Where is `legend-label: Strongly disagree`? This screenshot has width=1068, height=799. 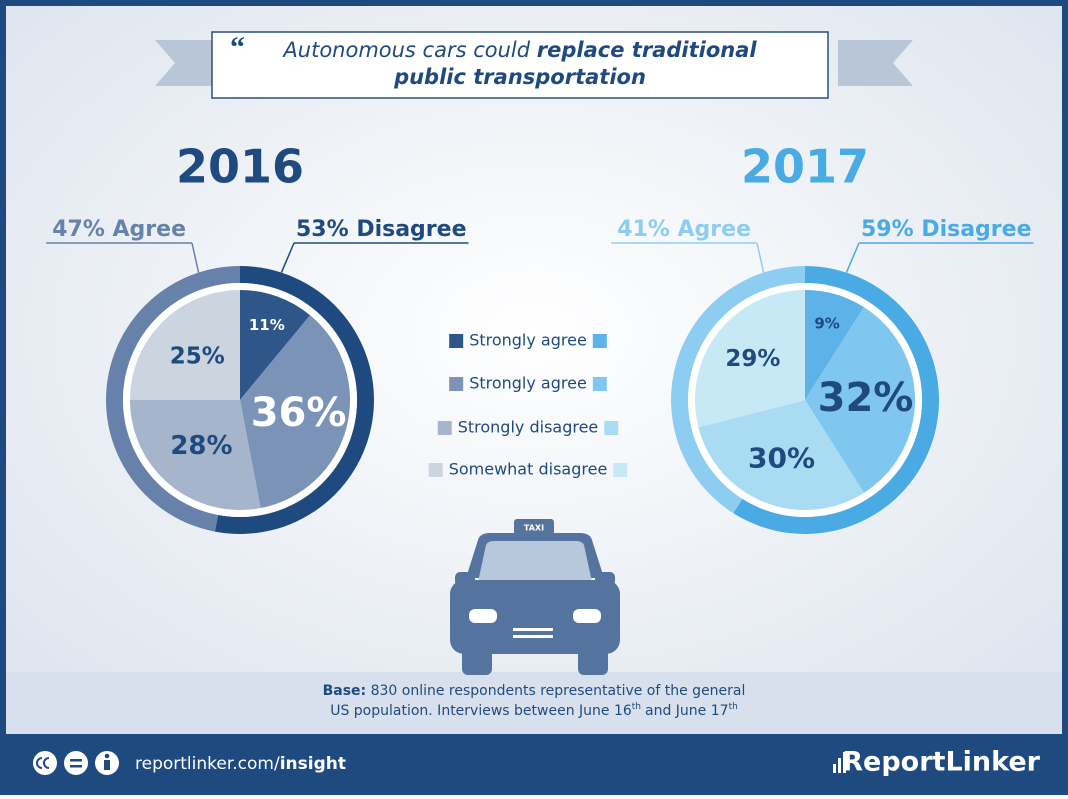 legend-label: Strongly disagree is located at coordinates (528, 427).